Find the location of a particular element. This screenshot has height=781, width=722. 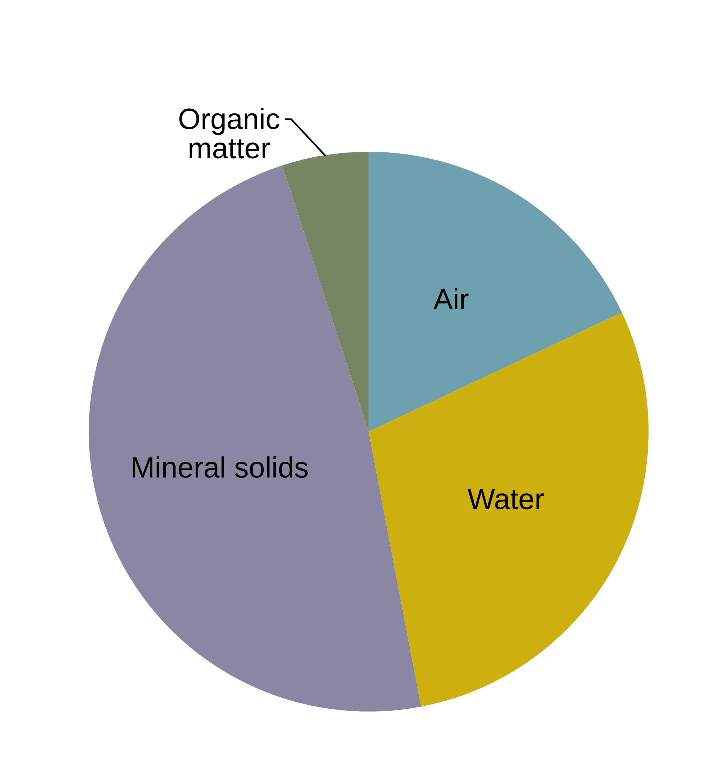

slice-label: Organic matter is located at coordinates (230, 133).